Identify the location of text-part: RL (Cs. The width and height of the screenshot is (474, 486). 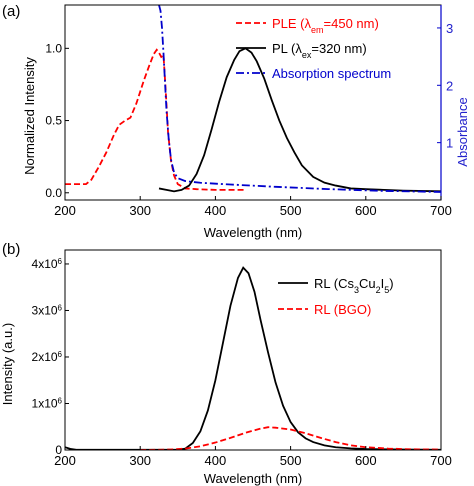
(334, 283).